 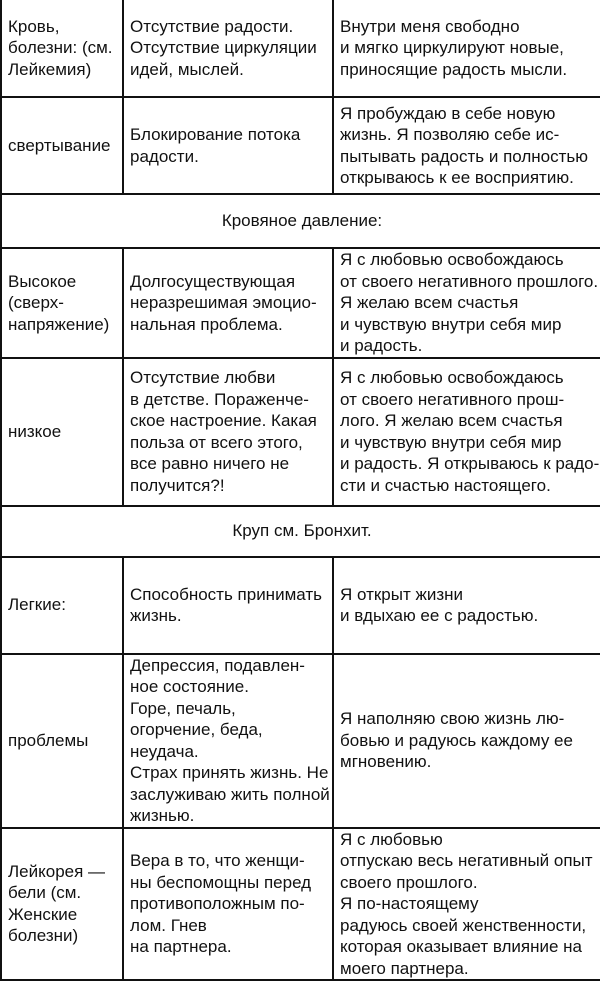 I want to click on cell-text-line: все равно ничего не, so click(x=210, y=463).